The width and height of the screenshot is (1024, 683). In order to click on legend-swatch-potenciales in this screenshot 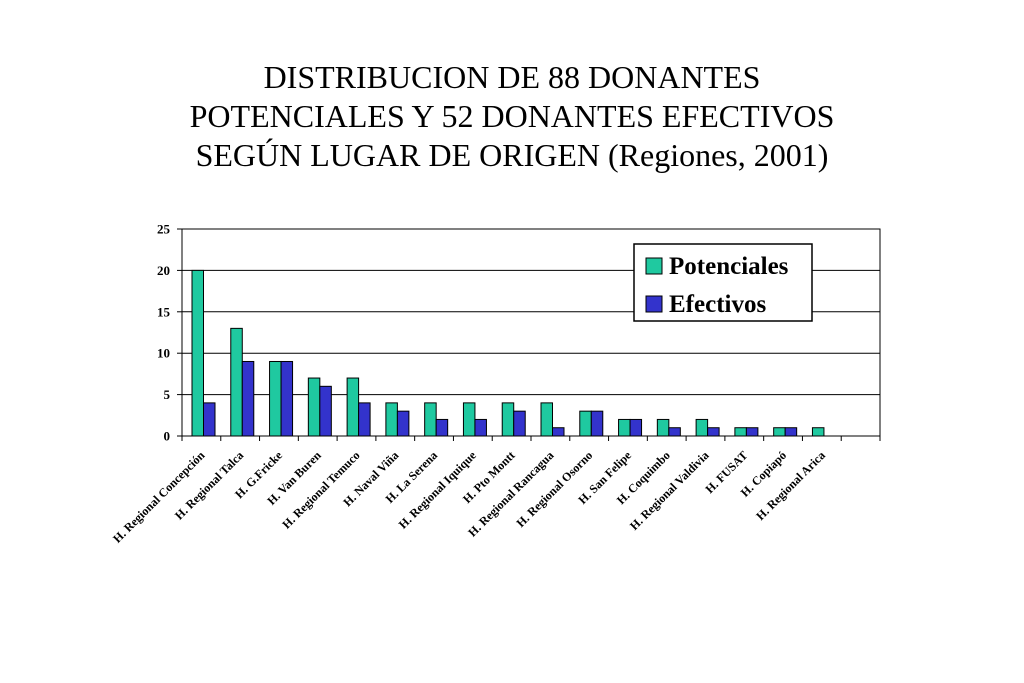, I will do `click(654, 266)`.